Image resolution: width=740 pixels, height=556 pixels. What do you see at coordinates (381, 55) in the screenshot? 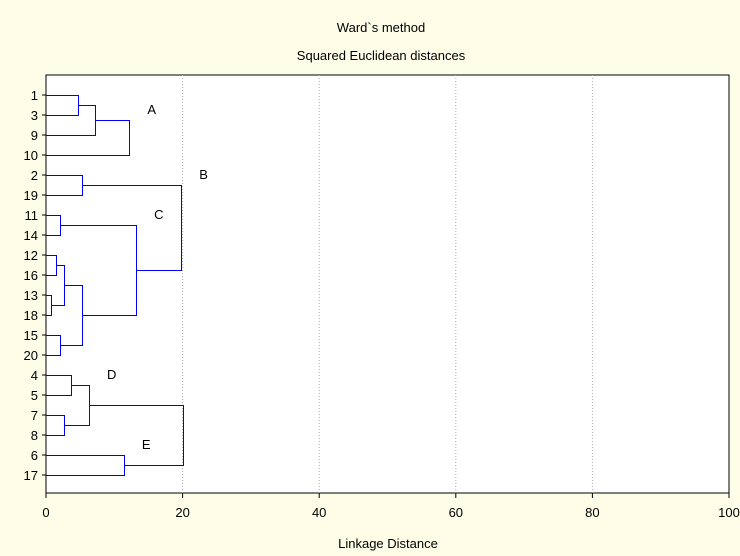
I see `chart-subtitle: Squared Euclidean distances` at bounding box center [381, 55].